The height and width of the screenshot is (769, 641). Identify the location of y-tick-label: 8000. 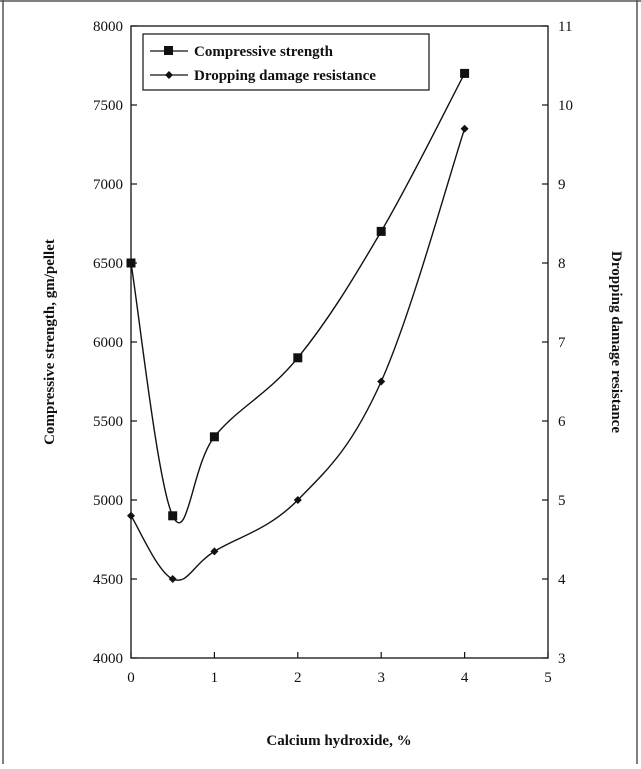
(108, 27).